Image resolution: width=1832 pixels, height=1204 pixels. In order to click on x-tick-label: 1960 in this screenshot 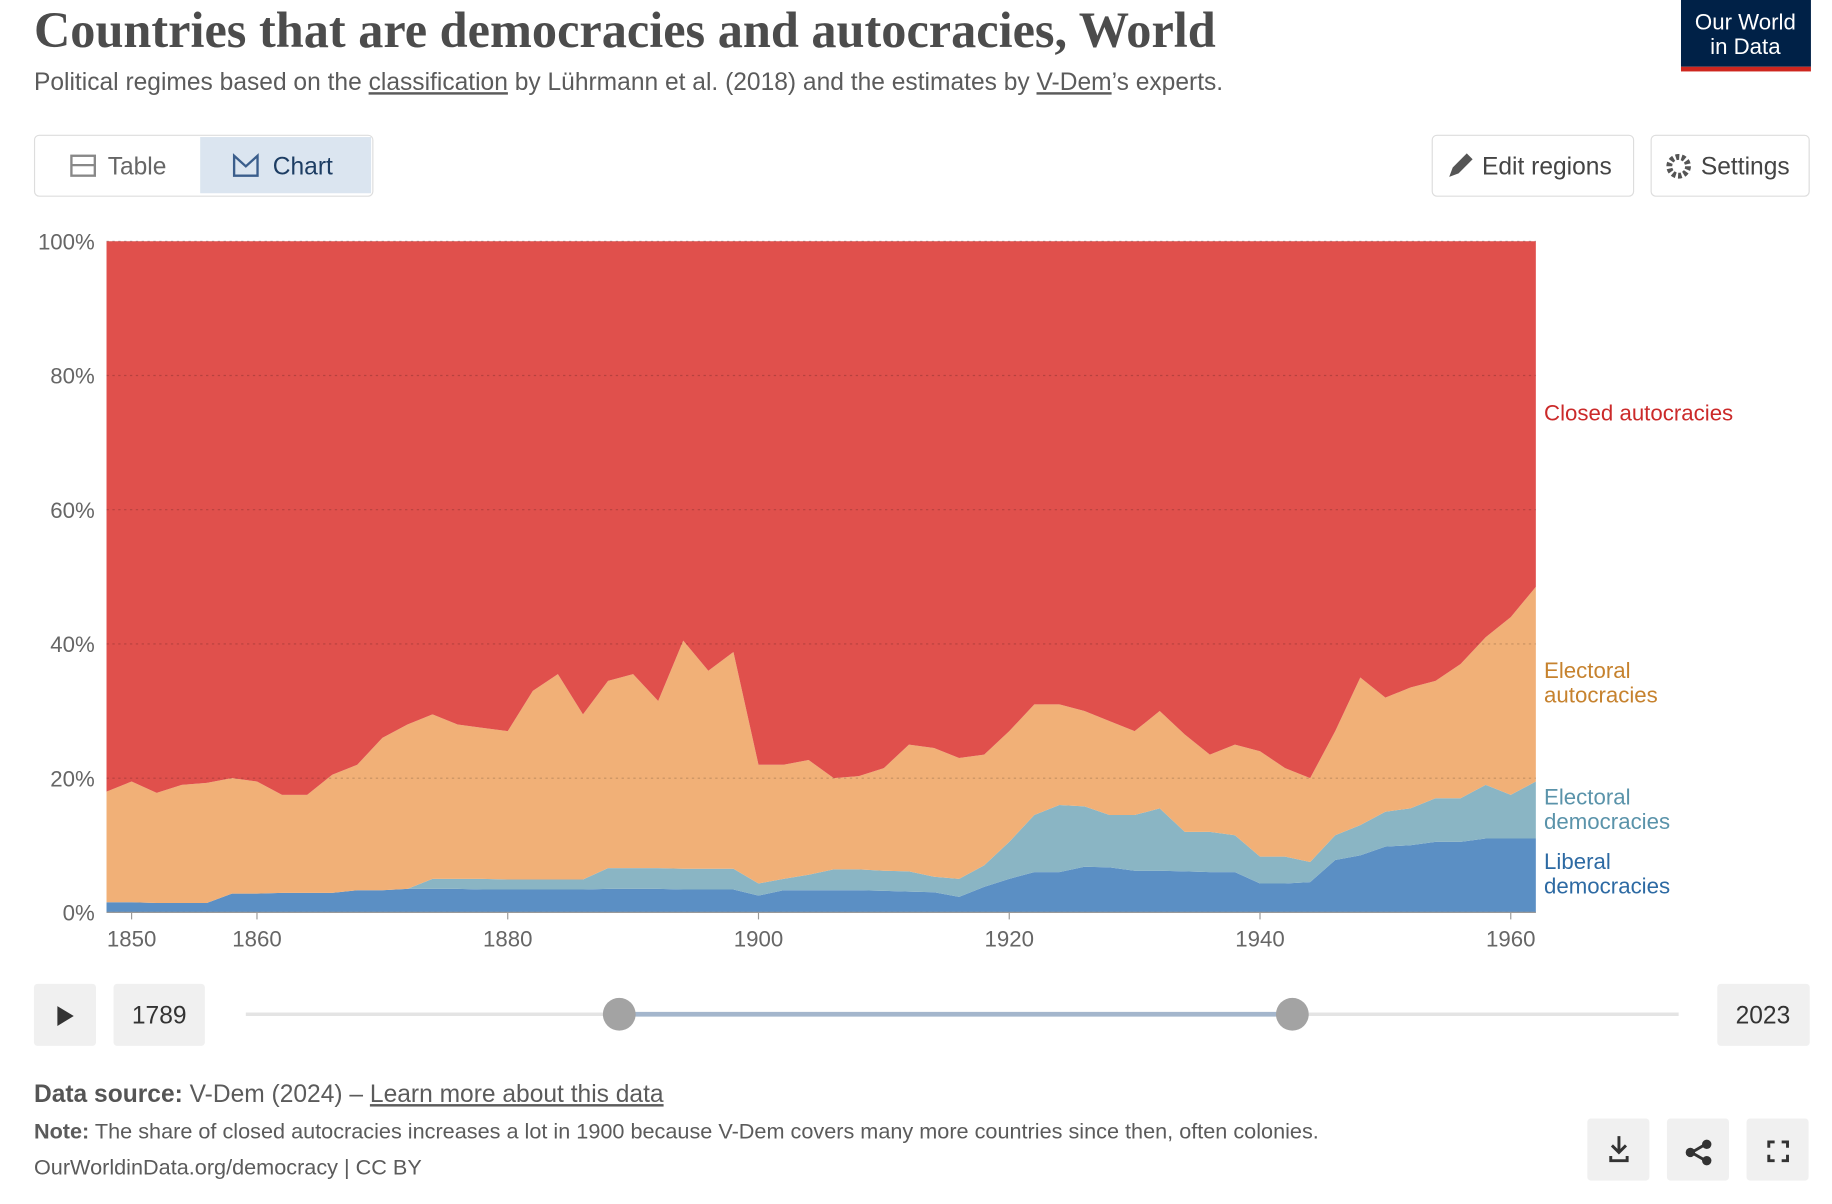, I will do `click(1510, 938)`.